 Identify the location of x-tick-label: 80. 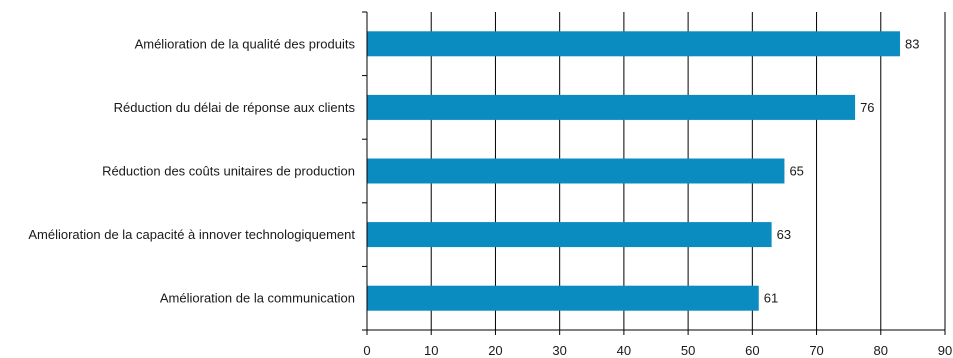
(881, 350).